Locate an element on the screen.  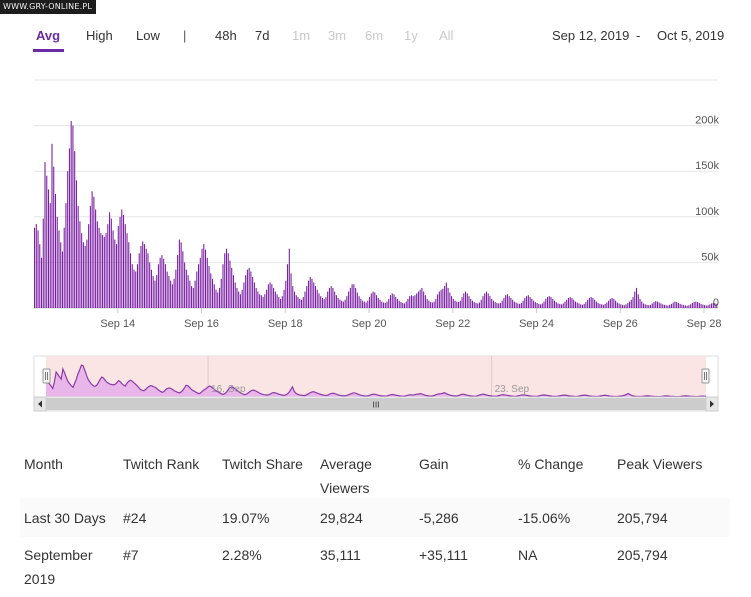
range-3m-button: 3m is located at coordinates (337, 35).